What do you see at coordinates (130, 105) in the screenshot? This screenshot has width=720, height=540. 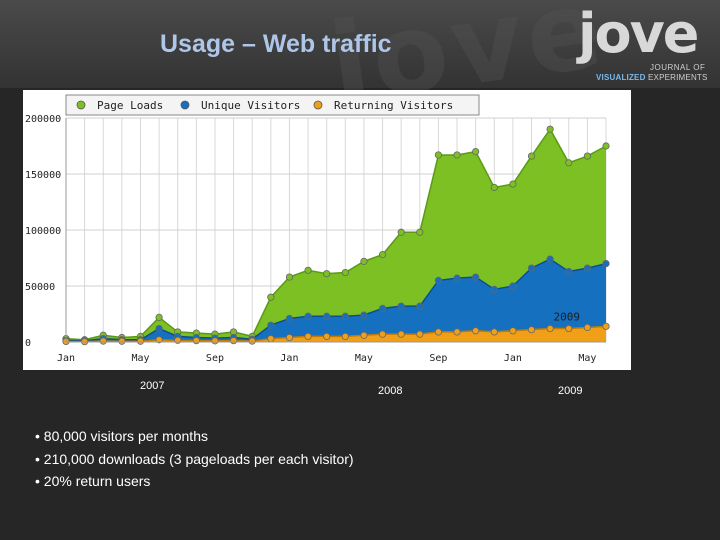 I see `legend-label: Page Loads` at bounding box center [130, 105].